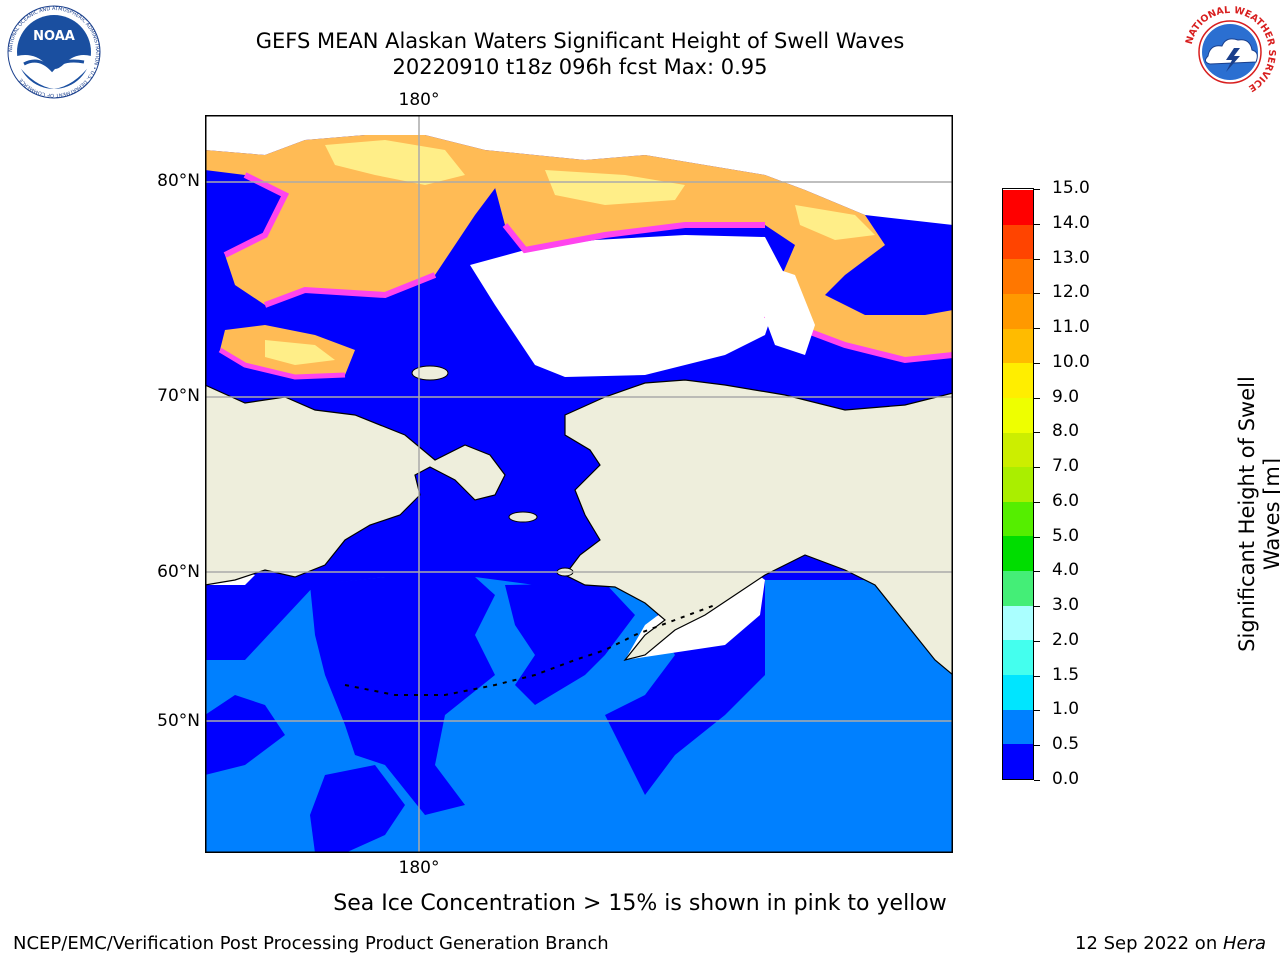 This screenshot has width=1280, height=960. Describe the element at coordinates (430, 373) in the screenshot. I see `land-wrangel-island` at that location.